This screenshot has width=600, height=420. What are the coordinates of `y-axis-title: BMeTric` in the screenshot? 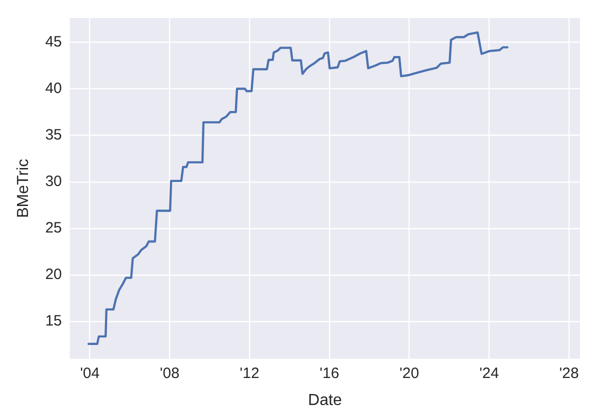 It's located at (23, 188).